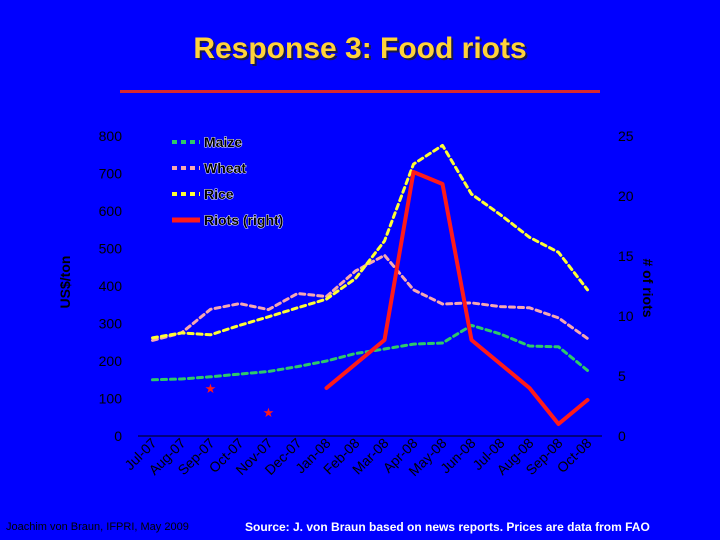  What do you see at coordinates (243, 220) in the screenshot?
I see `legend-label-riots-right: Riots (right)` at bounding box center [243, 220].